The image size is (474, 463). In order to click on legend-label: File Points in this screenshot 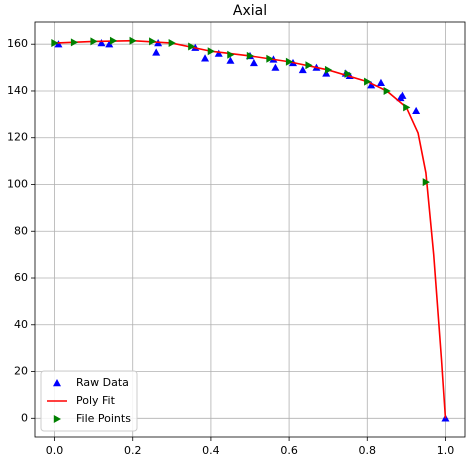, I will do `click(103, 418)`.